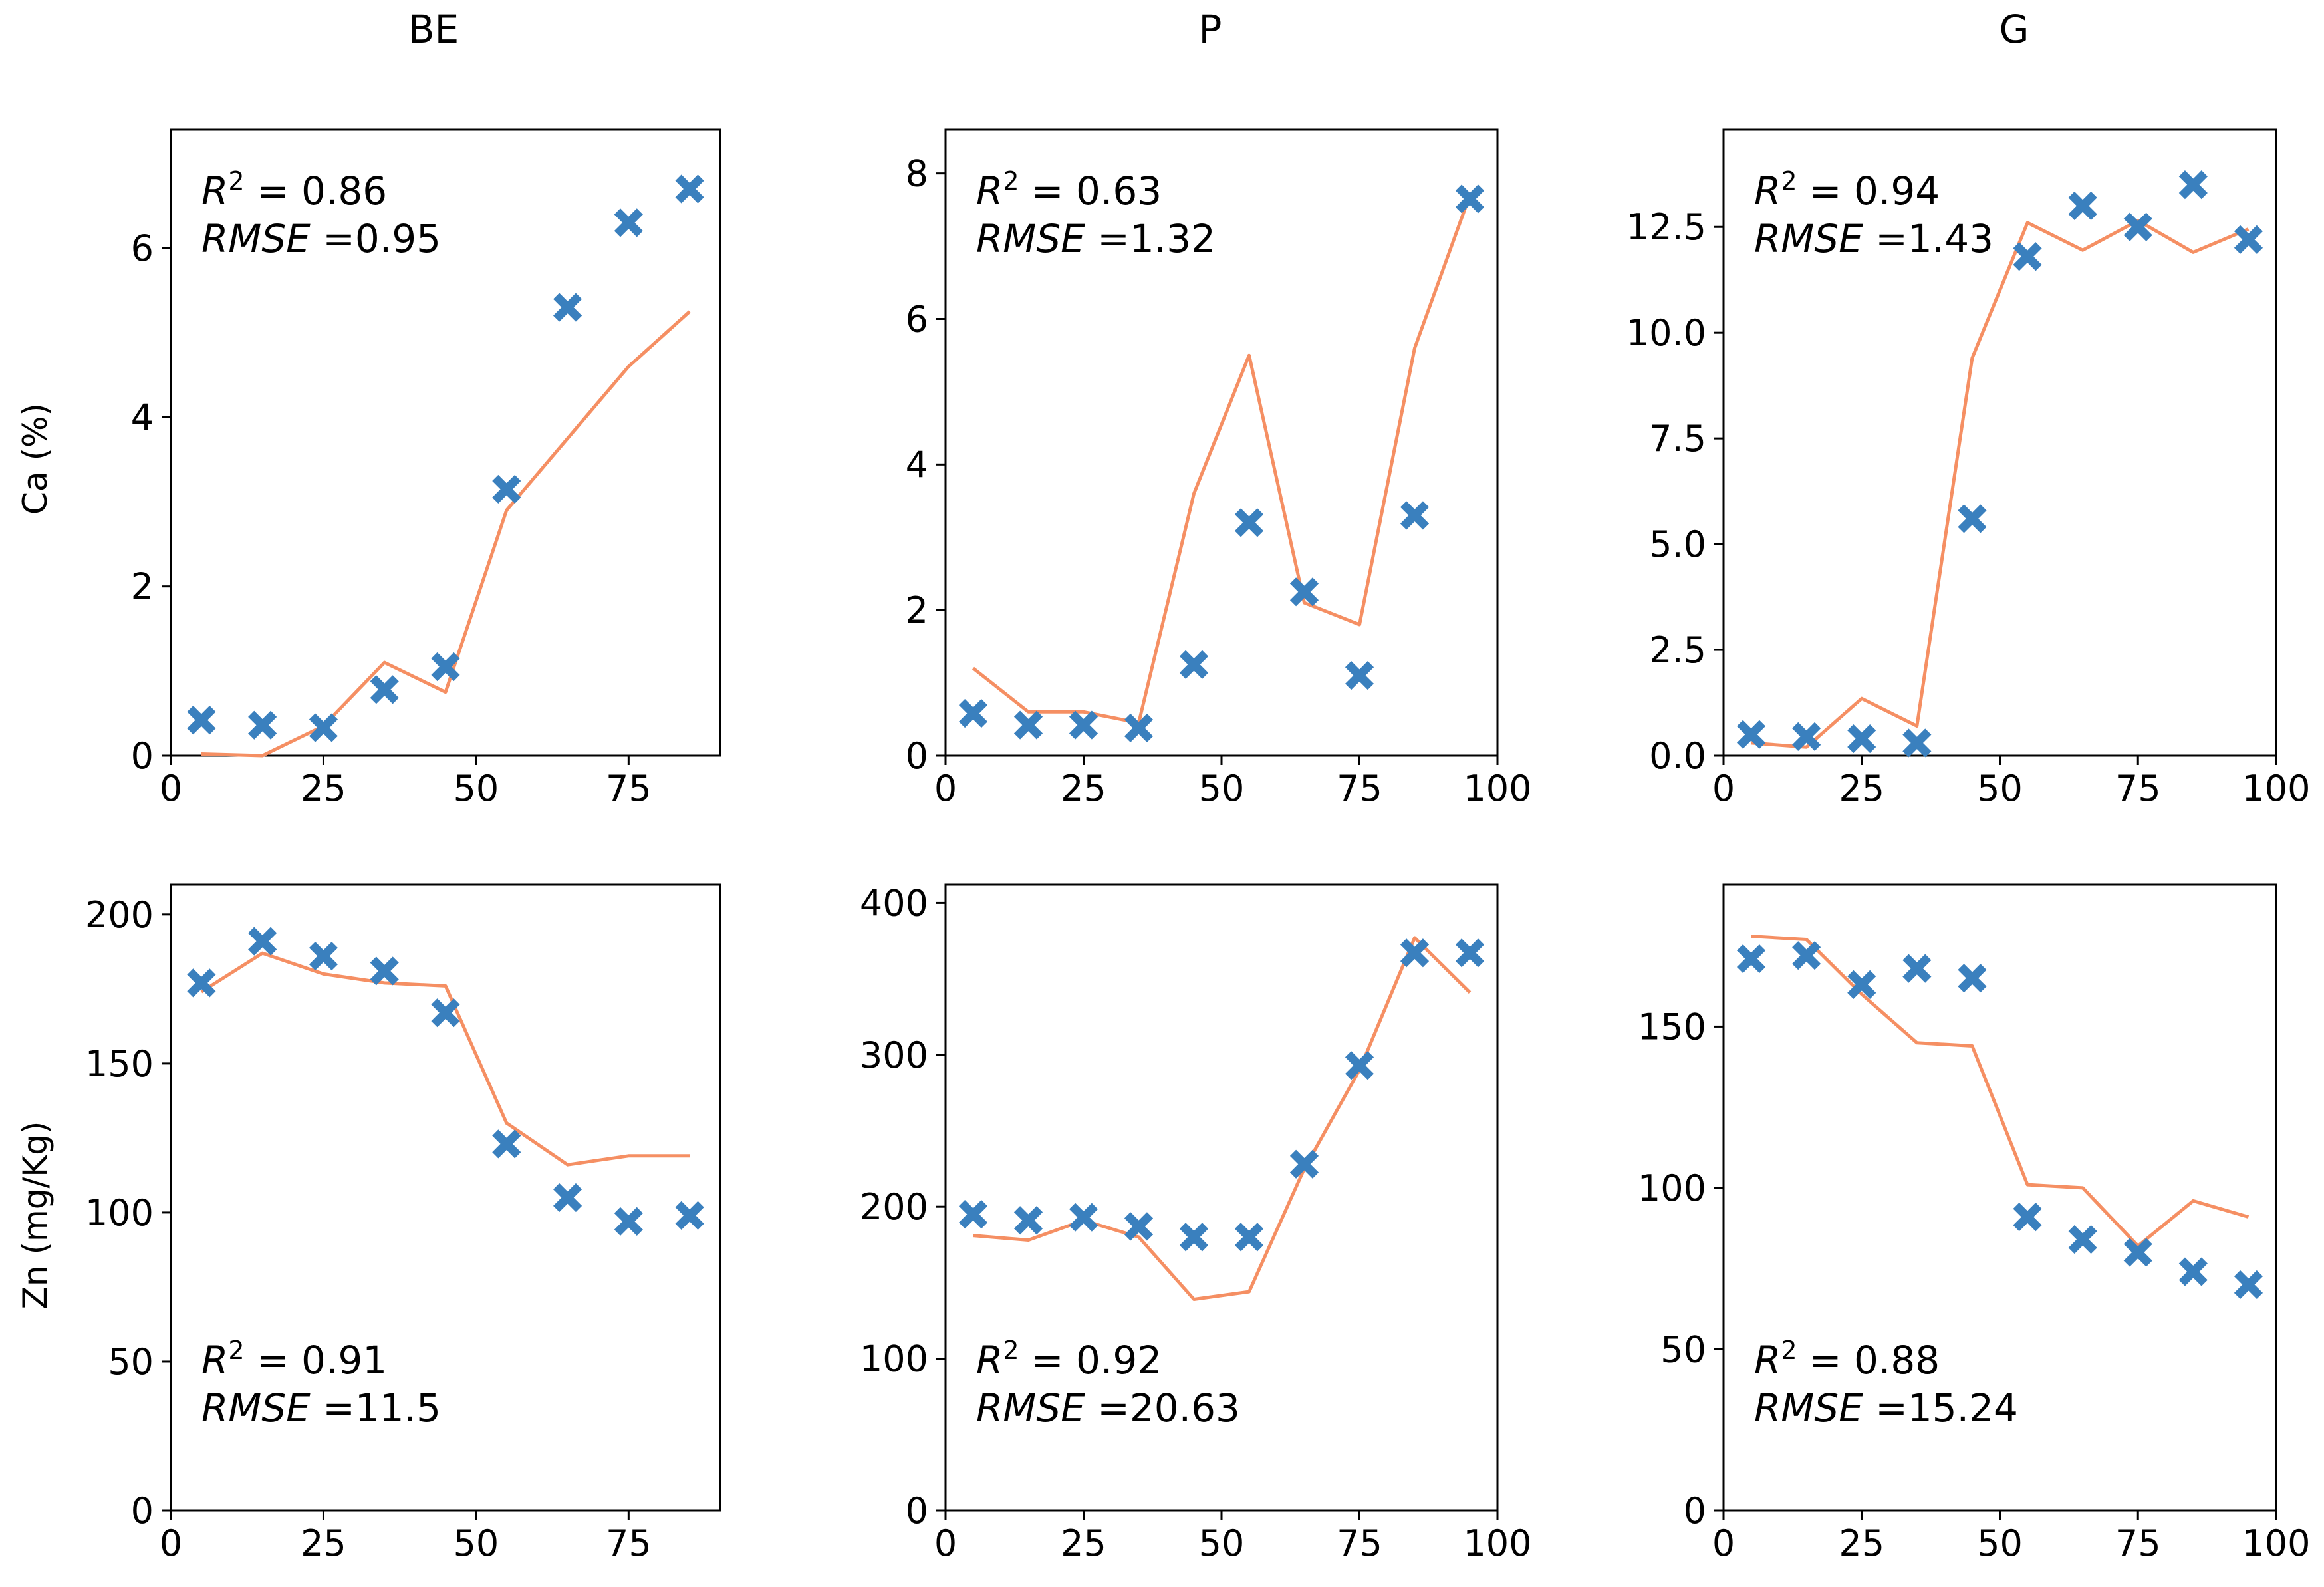 Image resolution: width=2324 pixels, height=1587 pixels. I want to click on rmse-value: 1.43, so click(1951, 238).